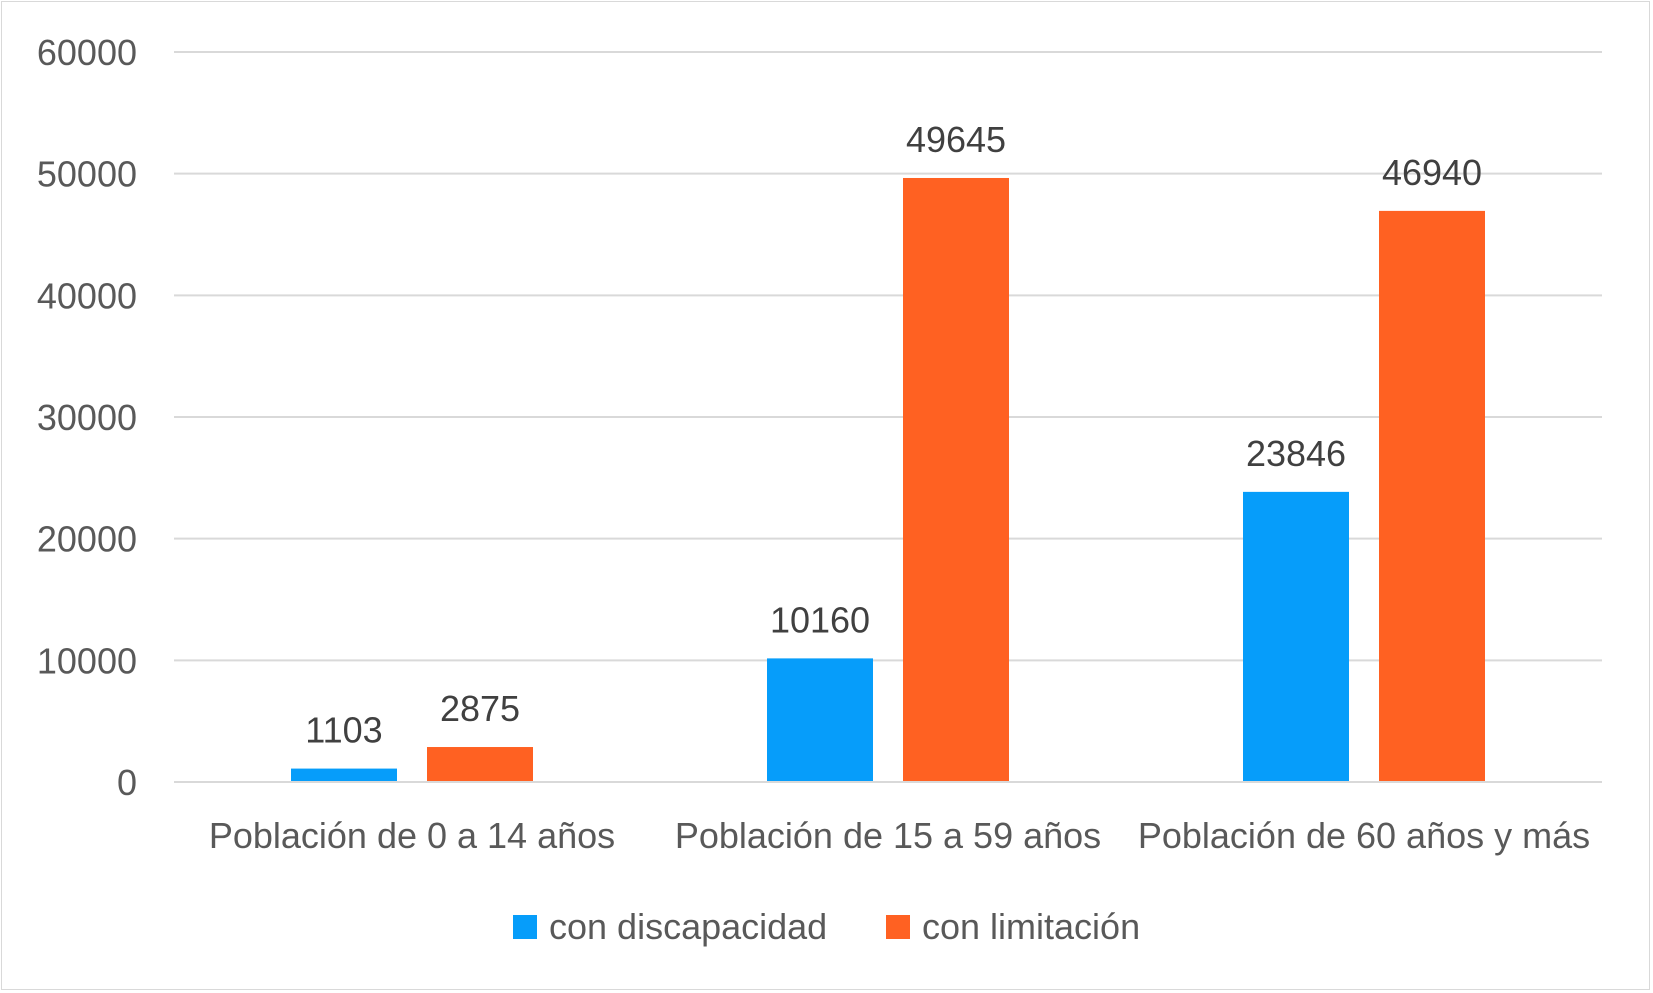 This screenshot has height=993, width=1653. Describe the element at coordinates (87, 295) in the screenshot. I see `y-tick-label: 40000` at that location.